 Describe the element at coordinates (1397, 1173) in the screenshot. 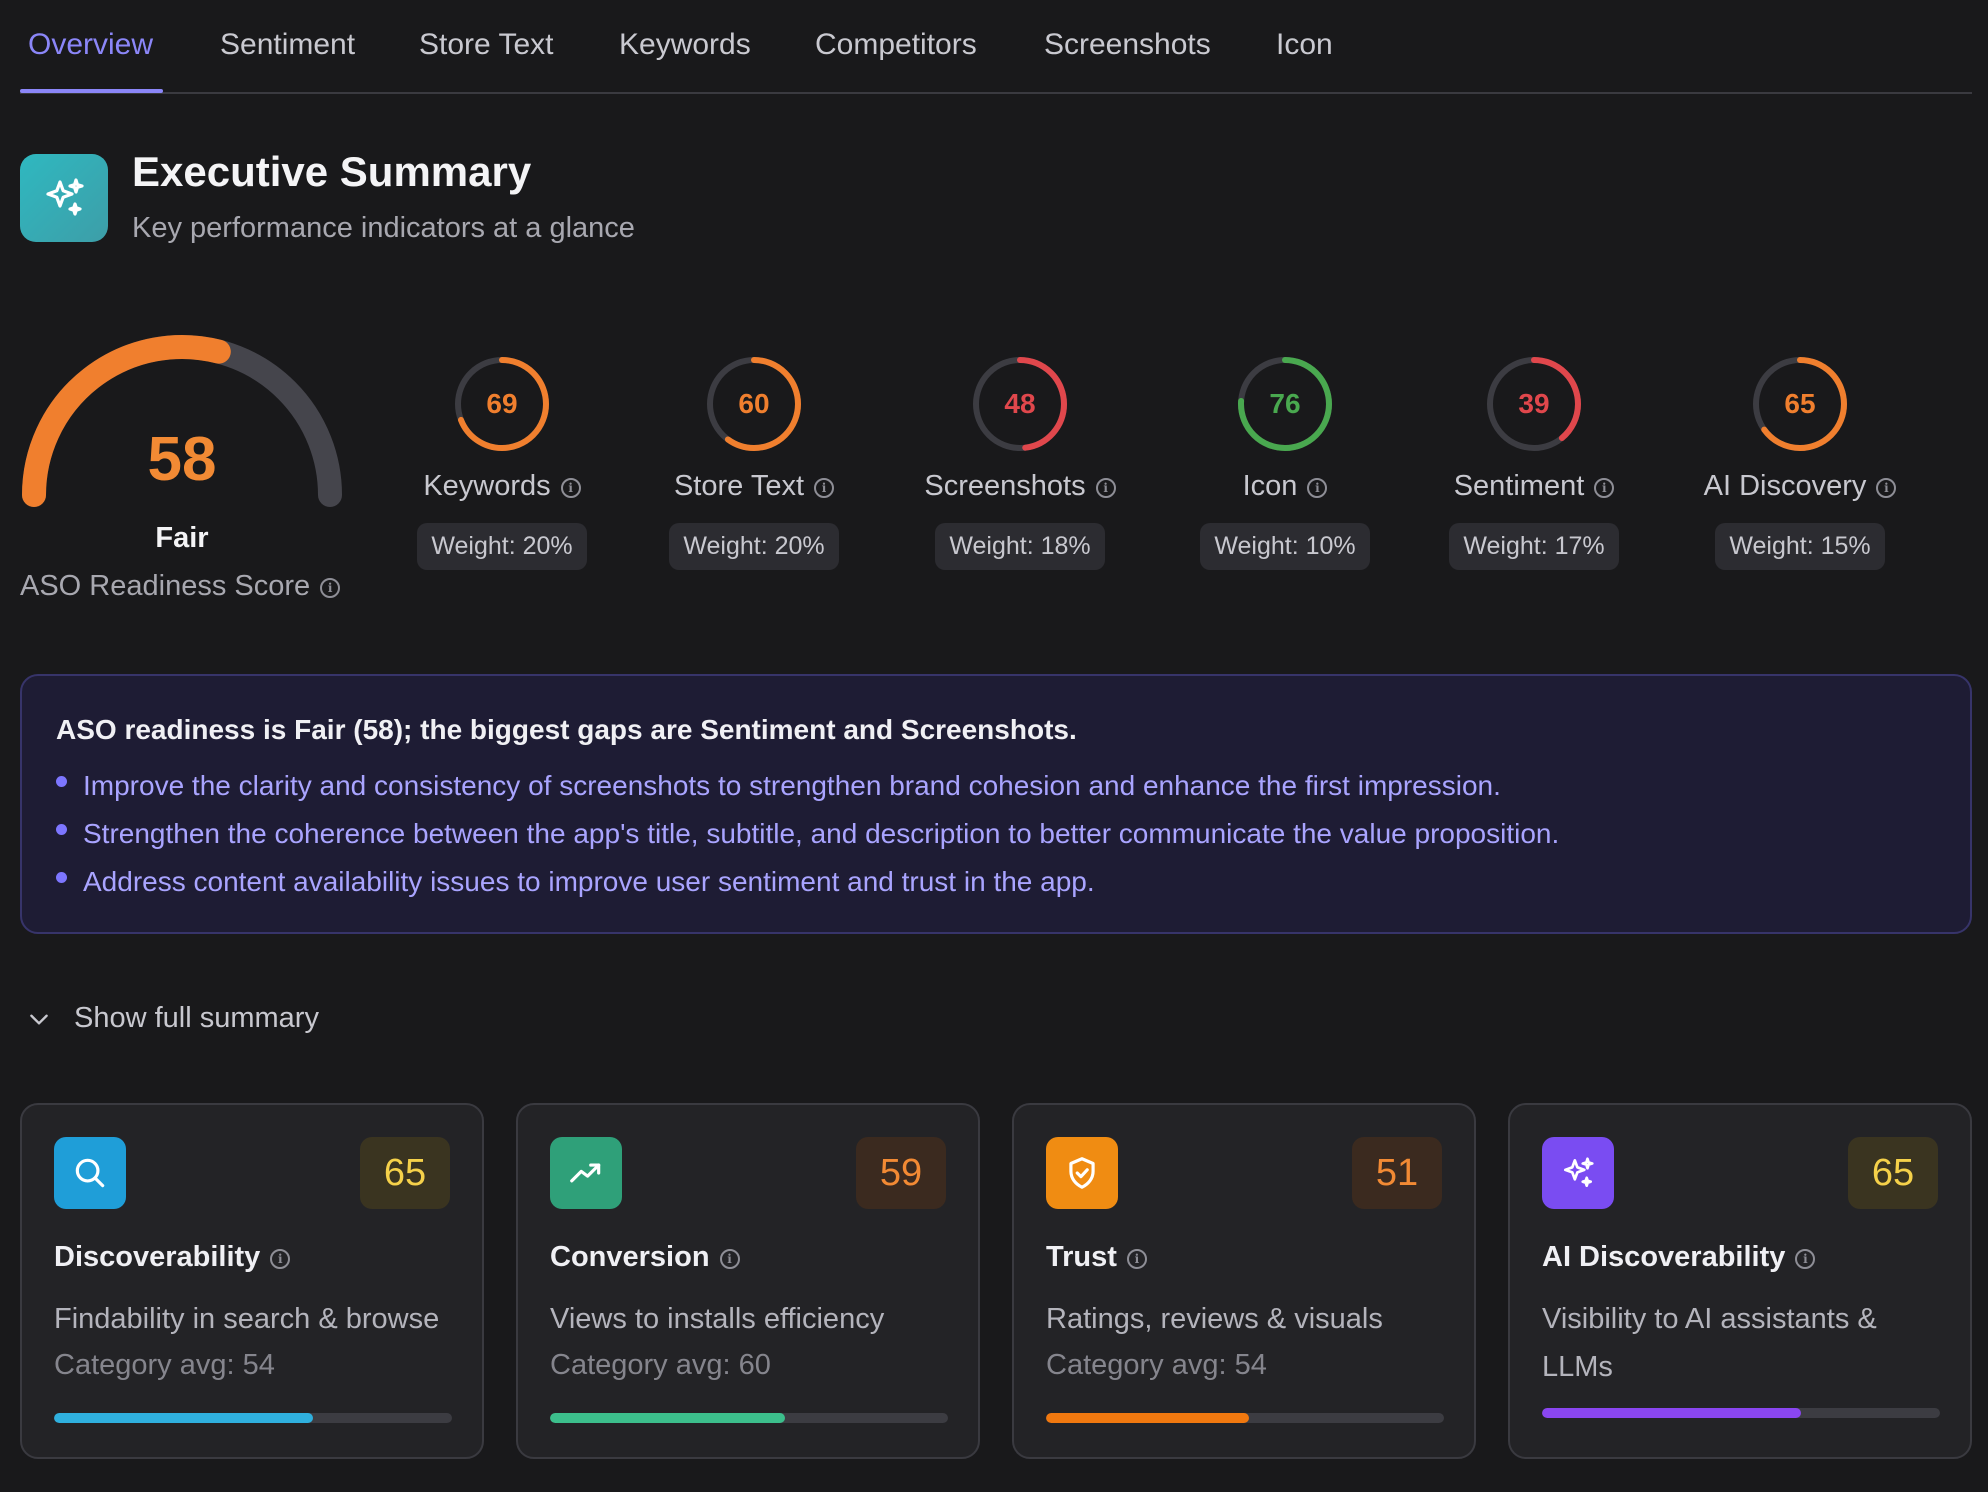

I see `card-score: 51` at that location.